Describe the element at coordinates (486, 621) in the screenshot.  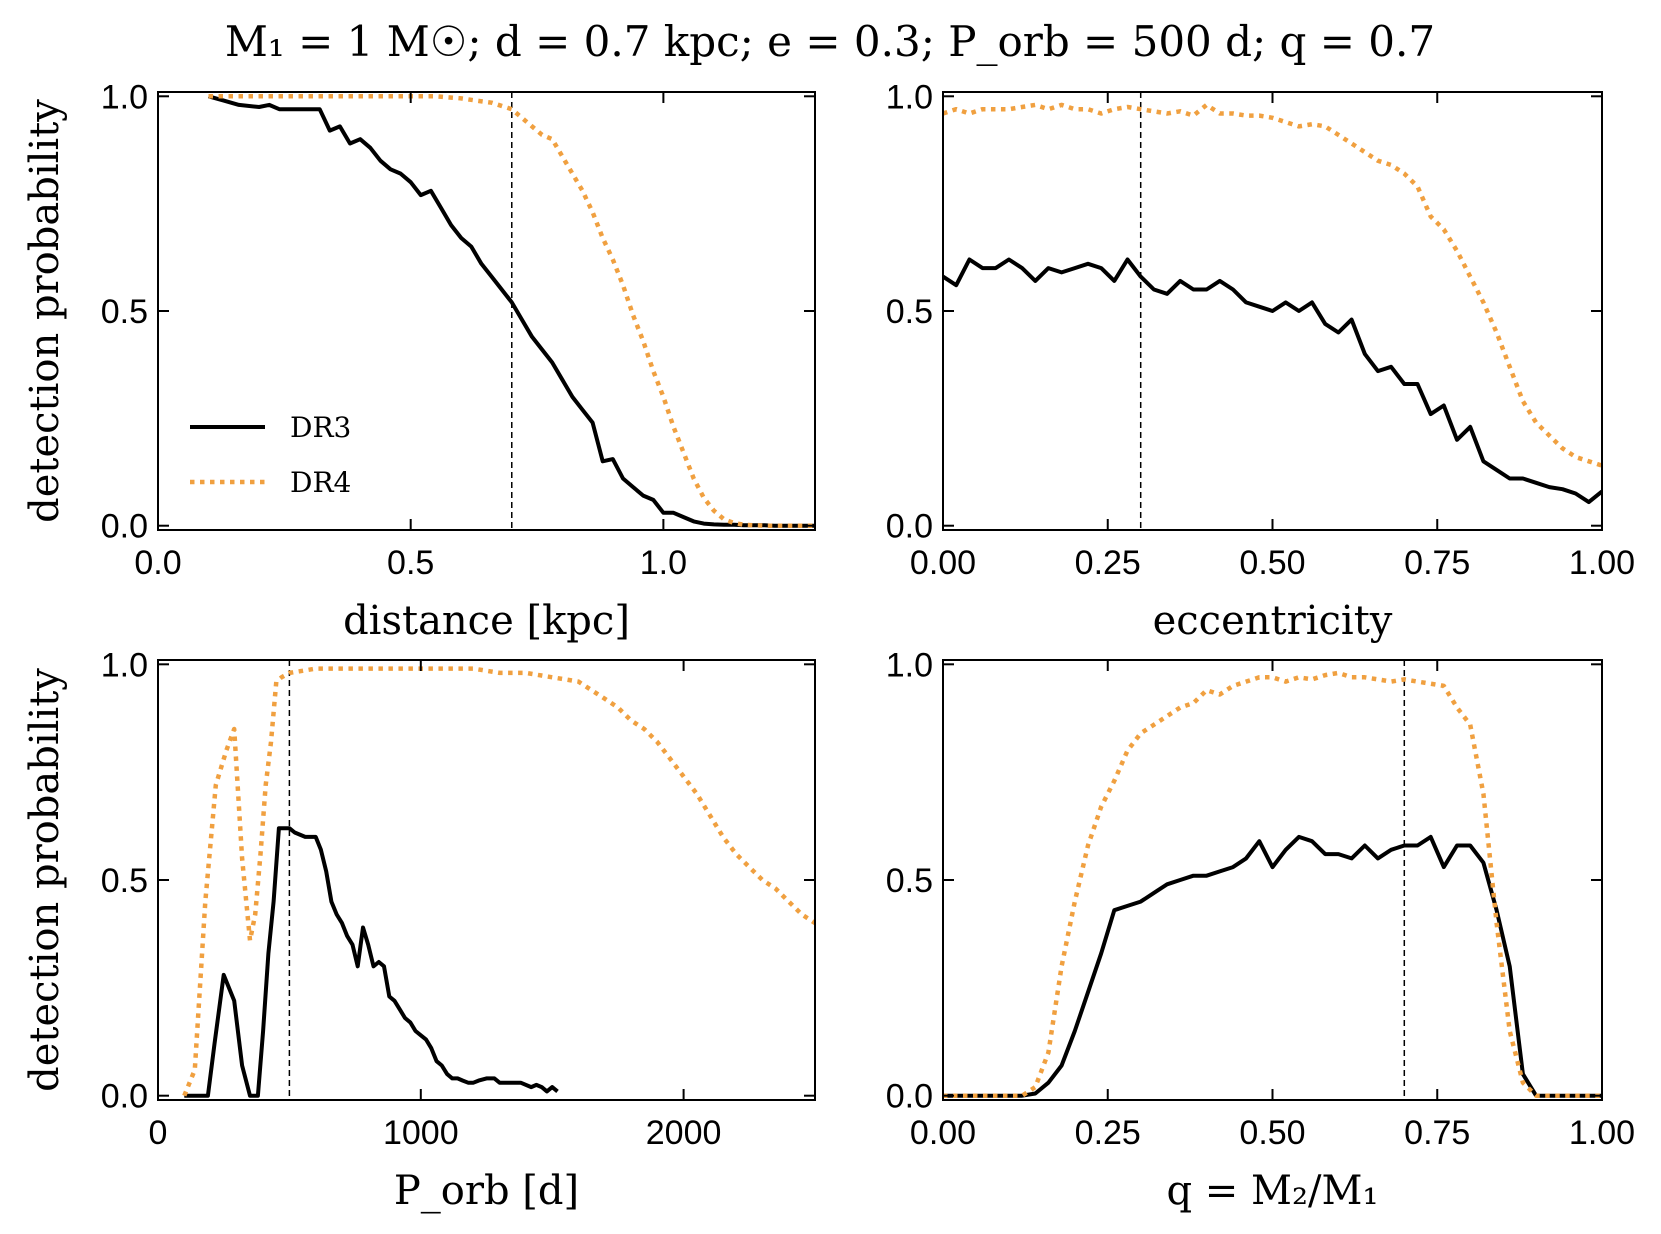
I see `x-axis-label: distance [kpc]` at that location.